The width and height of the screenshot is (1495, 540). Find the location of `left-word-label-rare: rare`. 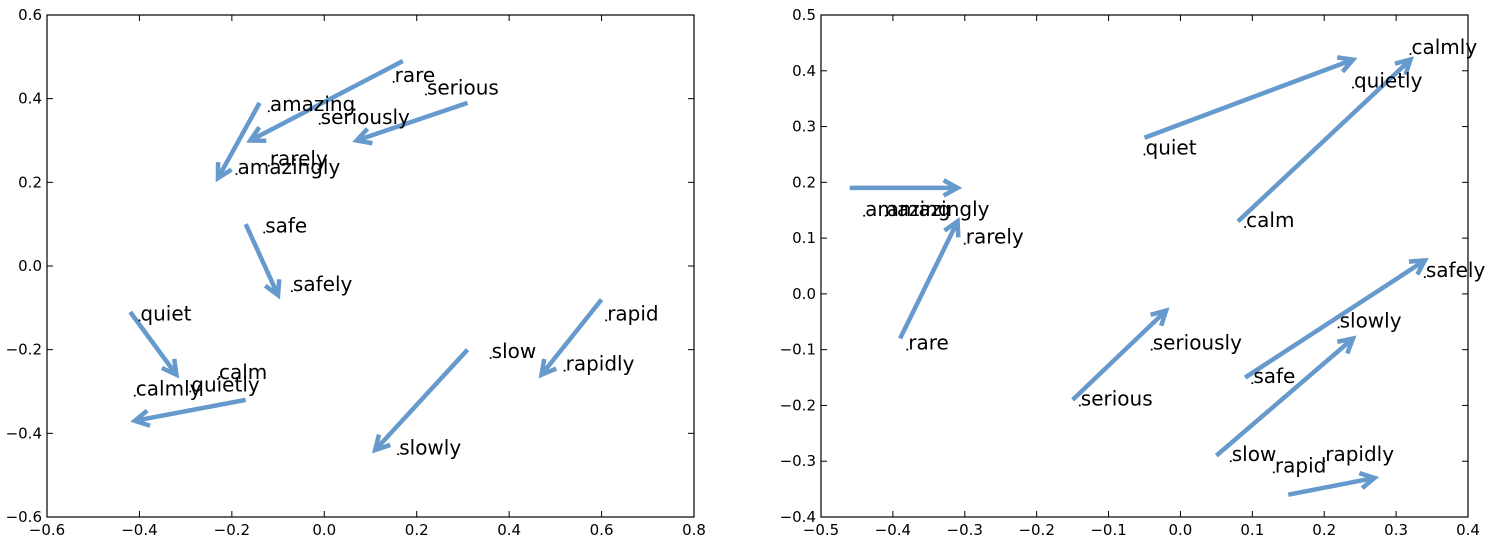

left-word-label-rare: rare is located at coordinates (415, 75).